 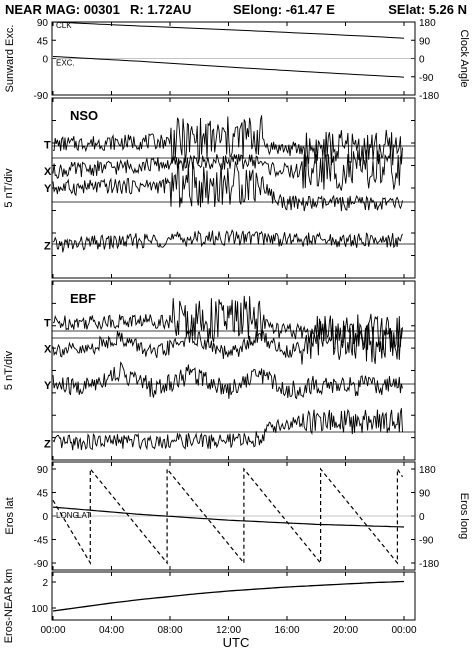 What do you see at coordinates (84, 115) in the screenshot?
I see `panel-label: NSO` at bounding box center [84, 115].